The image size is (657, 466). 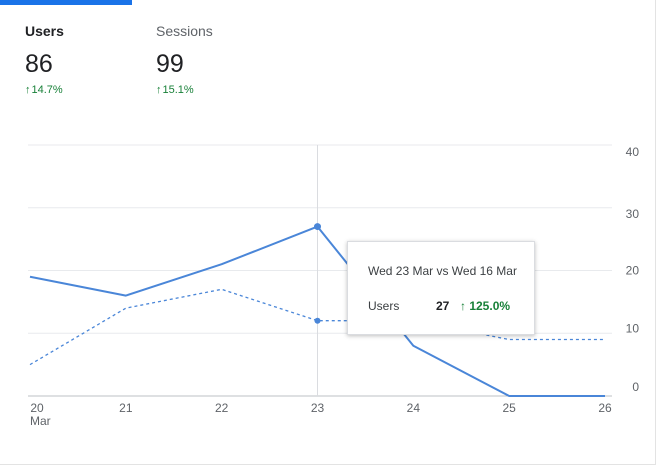 I want to click on y-tick-label: 10, so click(x=633, y=328).